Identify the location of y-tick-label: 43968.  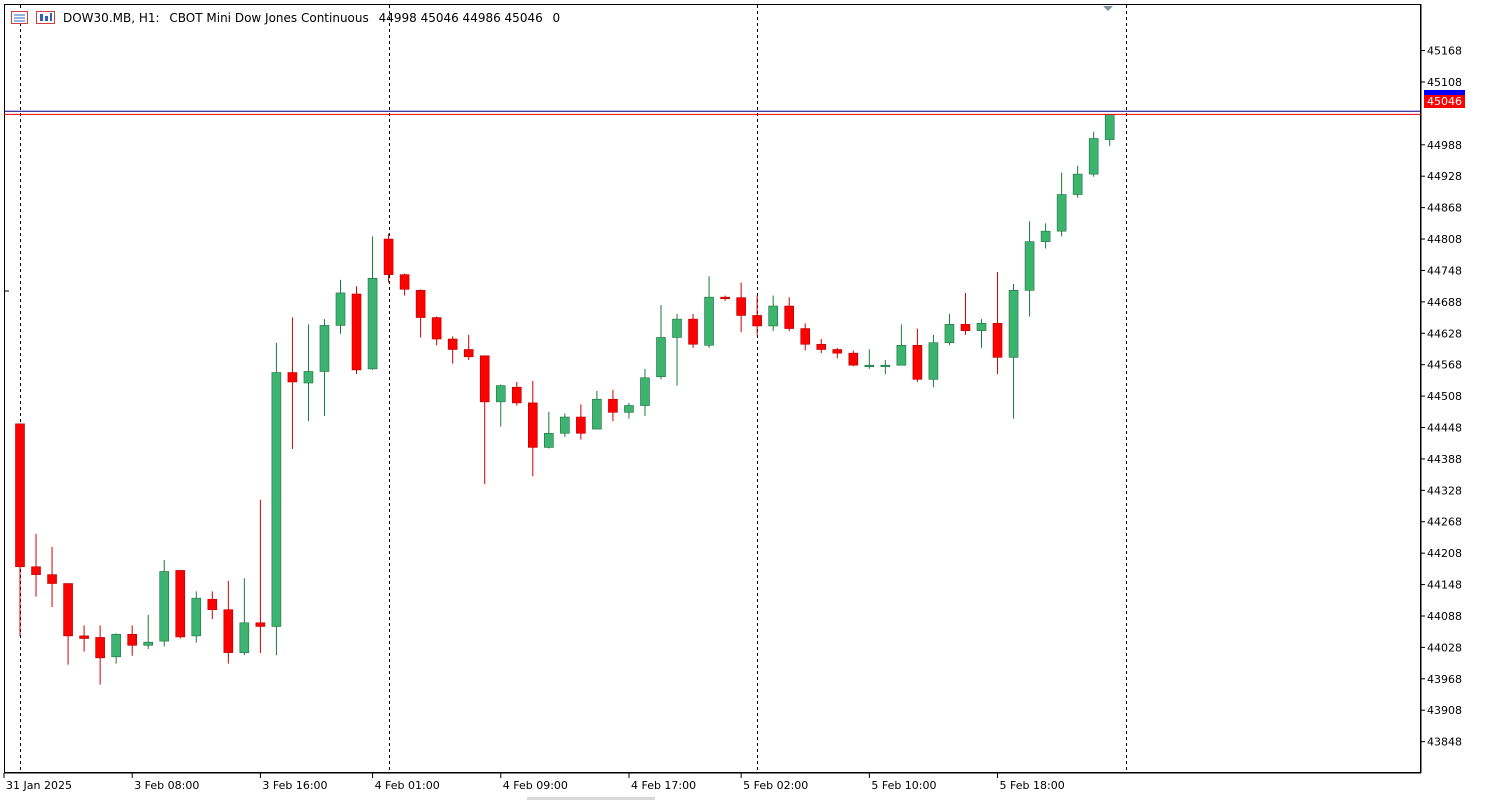
(1444, 679).